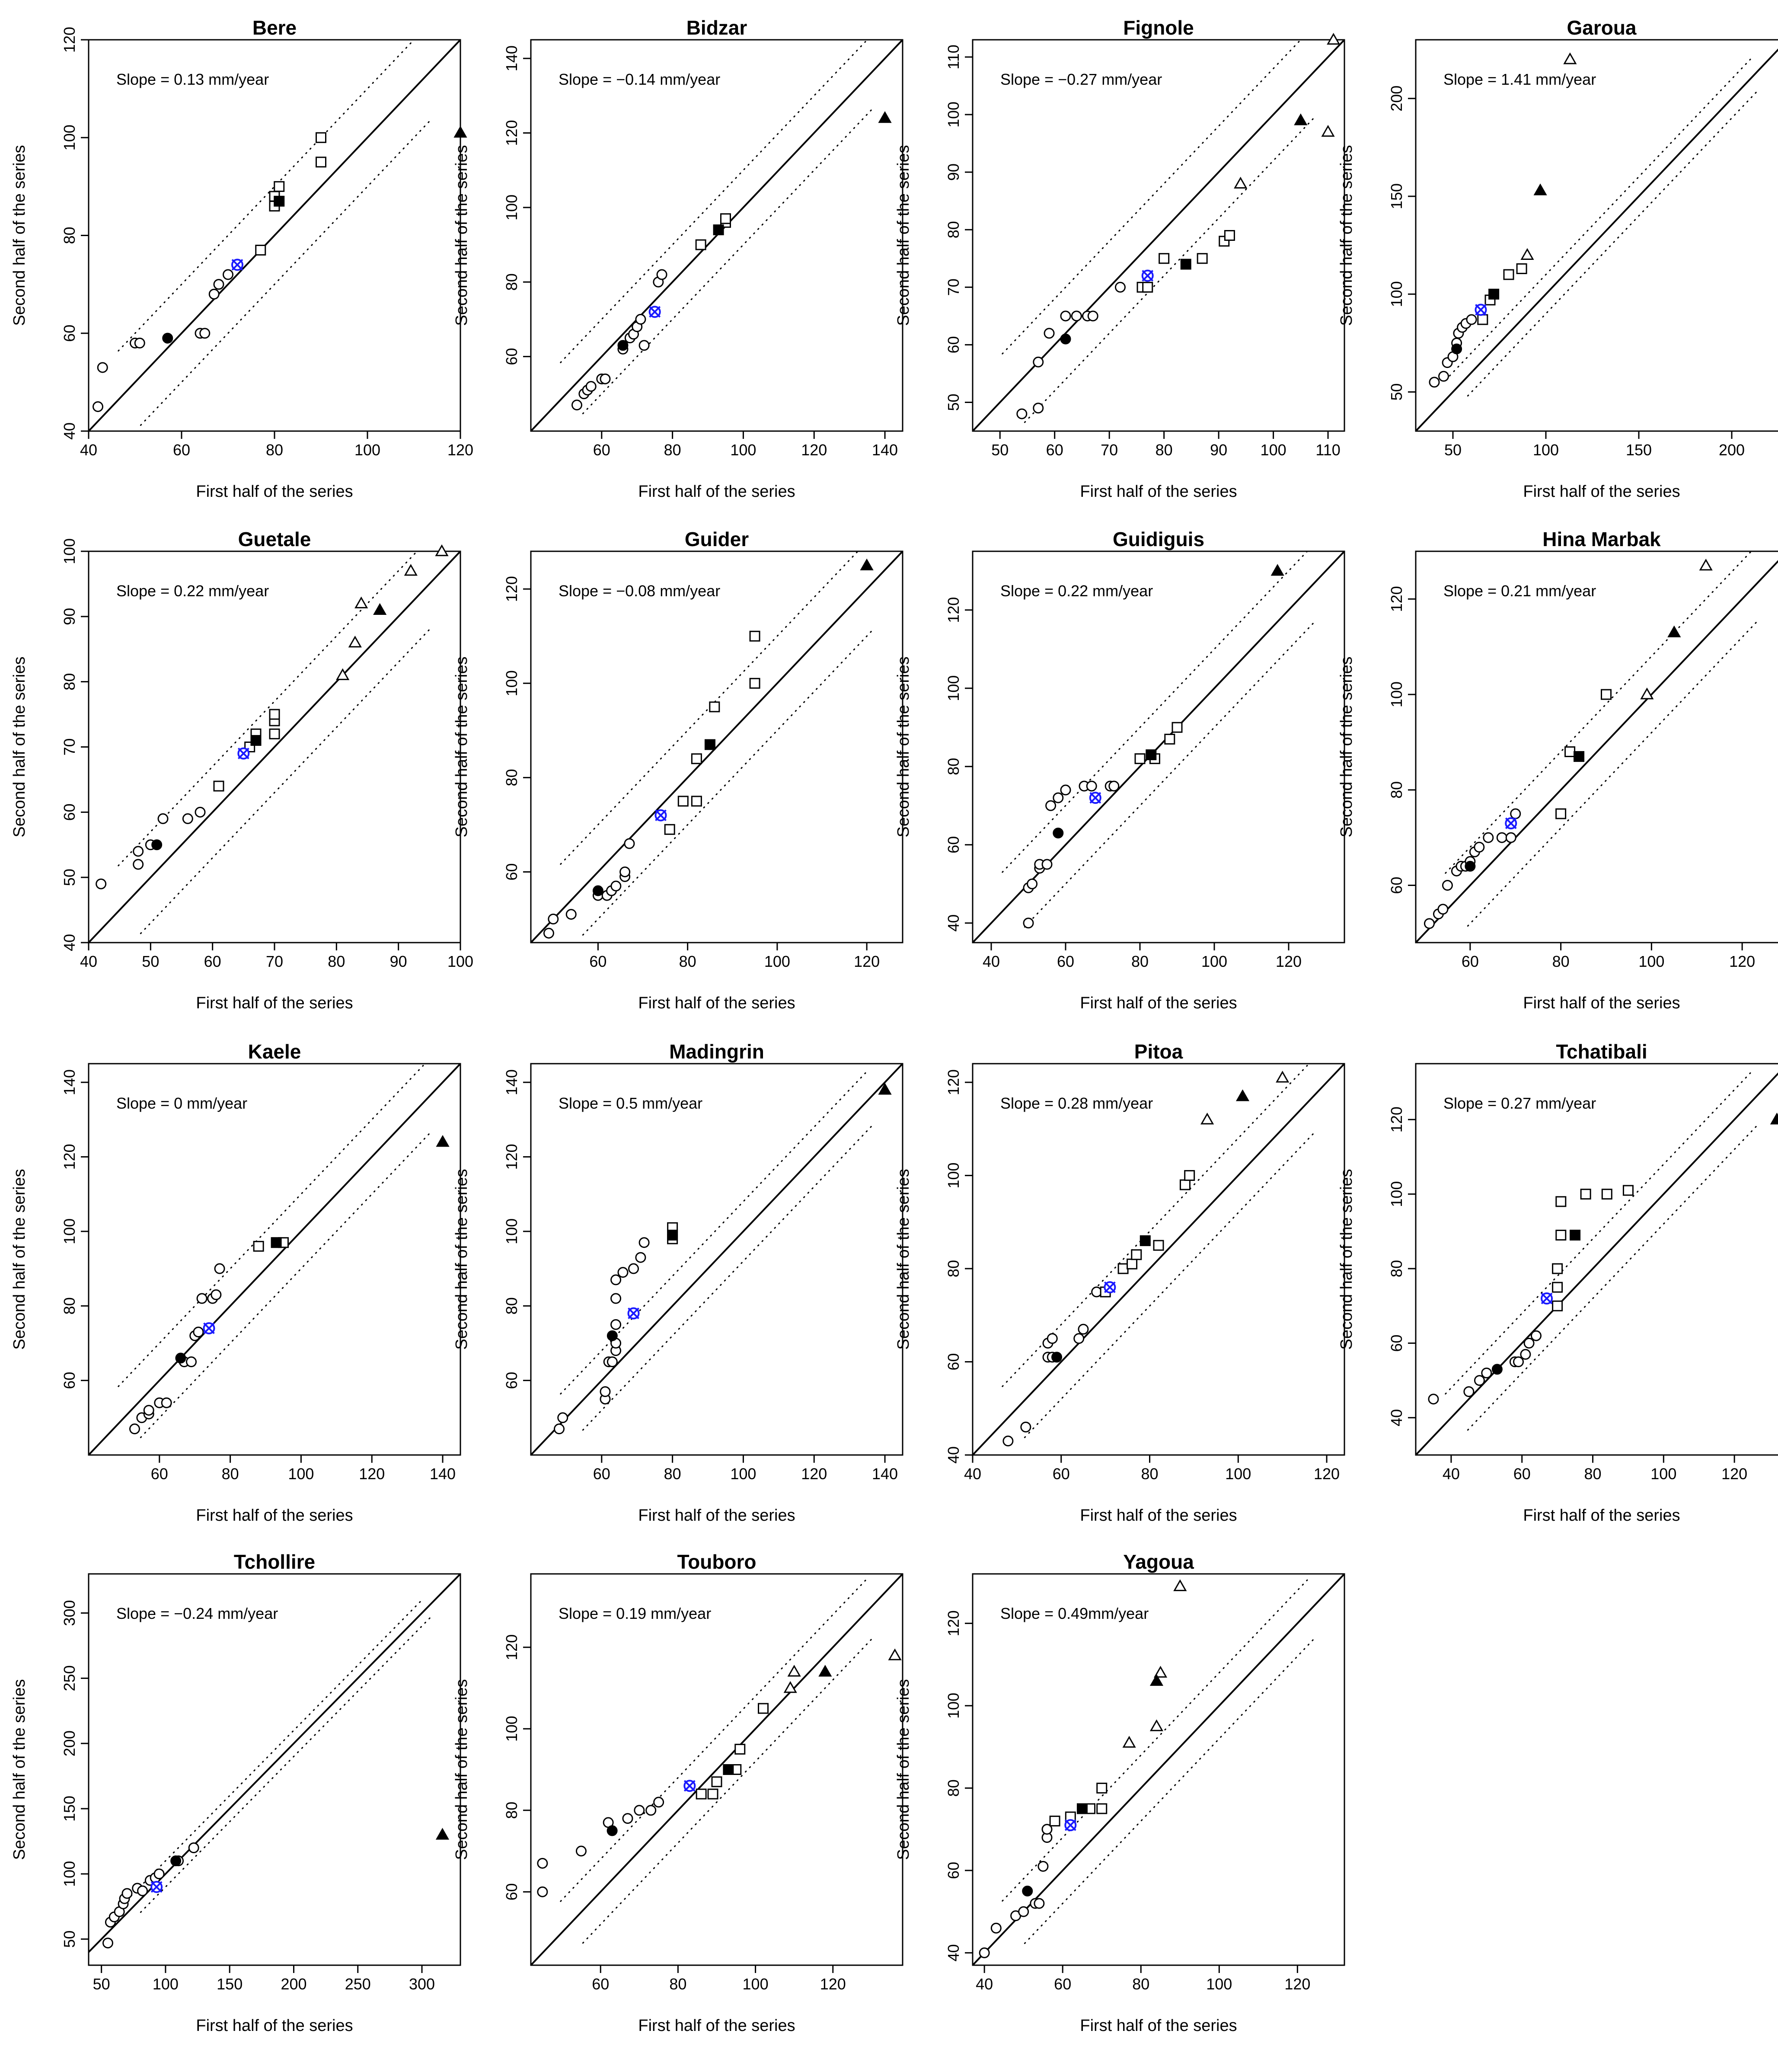 Image resolution: width=1778 pixels, height=2072 pixels. Describe the element at coordinates (1061, 1474) in the screenshot. I see `x-tick-label: 60` at that location.